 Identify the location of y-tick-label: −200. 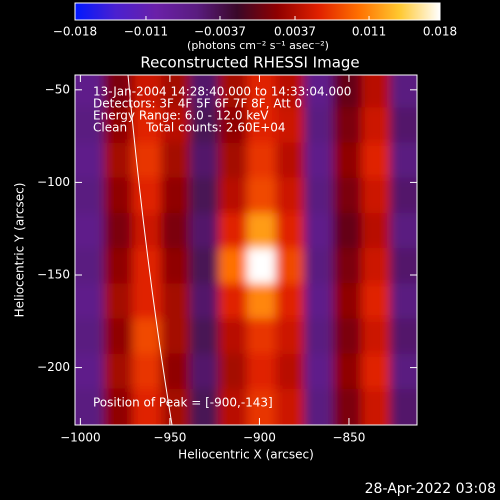
(53, 367).